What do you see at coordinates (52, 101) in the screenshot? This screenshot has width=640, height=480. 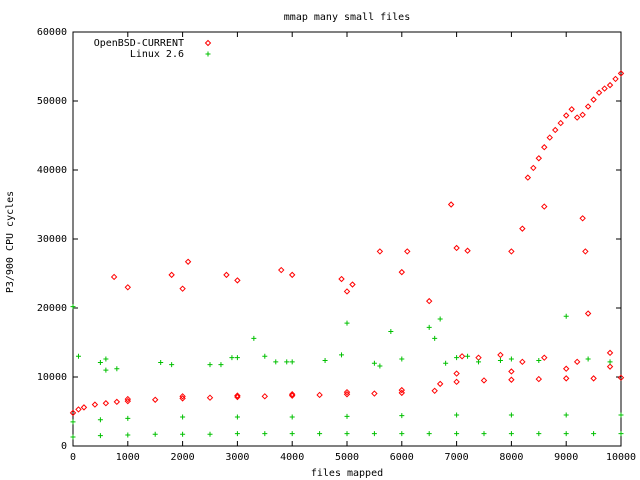 I see `y-tick-label: 50000` at bounding box center [52, 101].